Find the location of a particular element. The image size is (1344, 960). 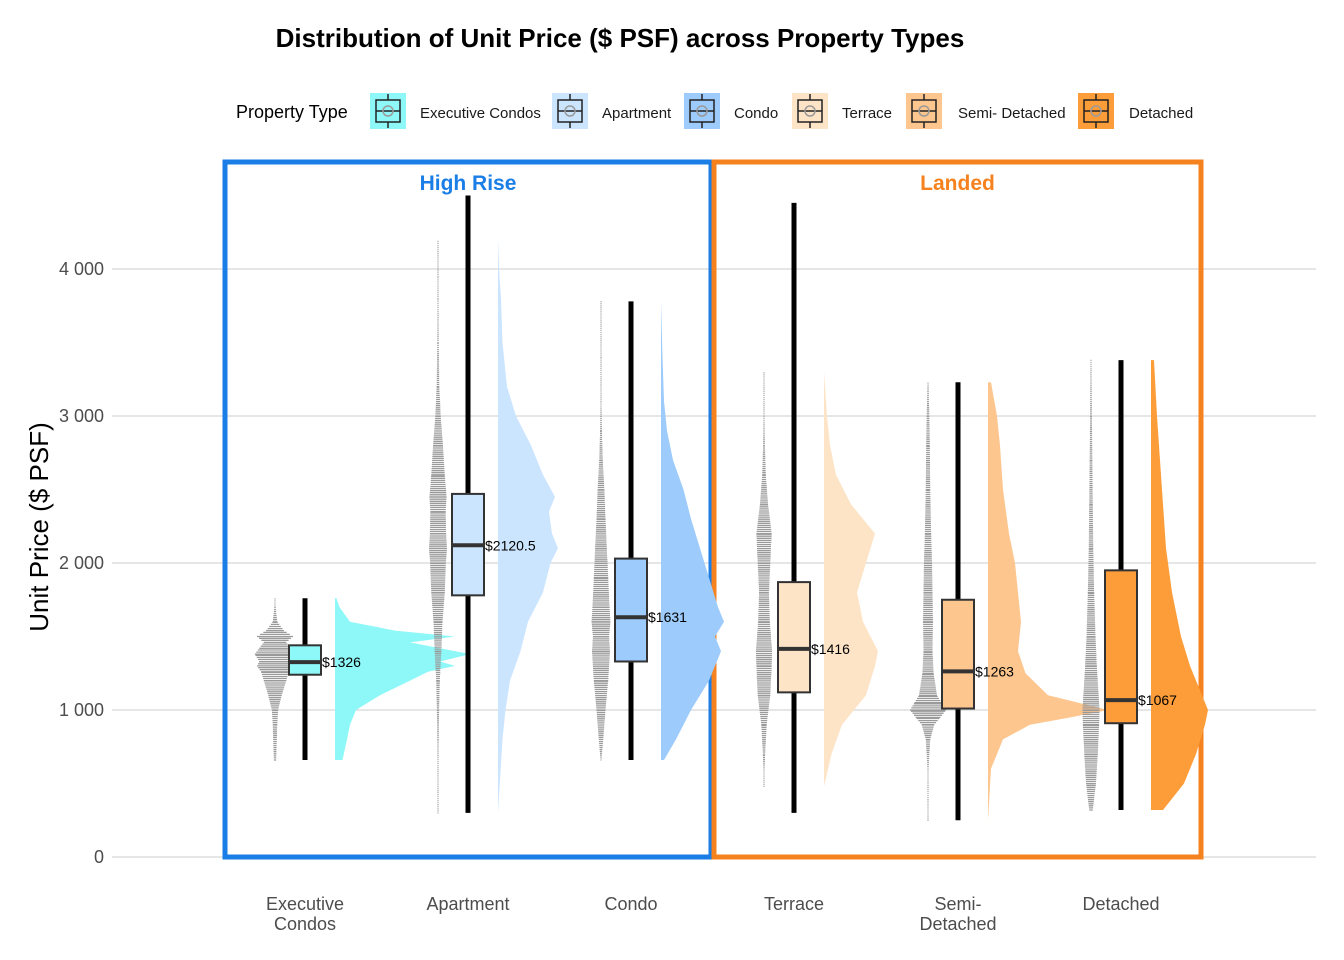

group-label-landed: Landed is located at coordinates (957, 183).